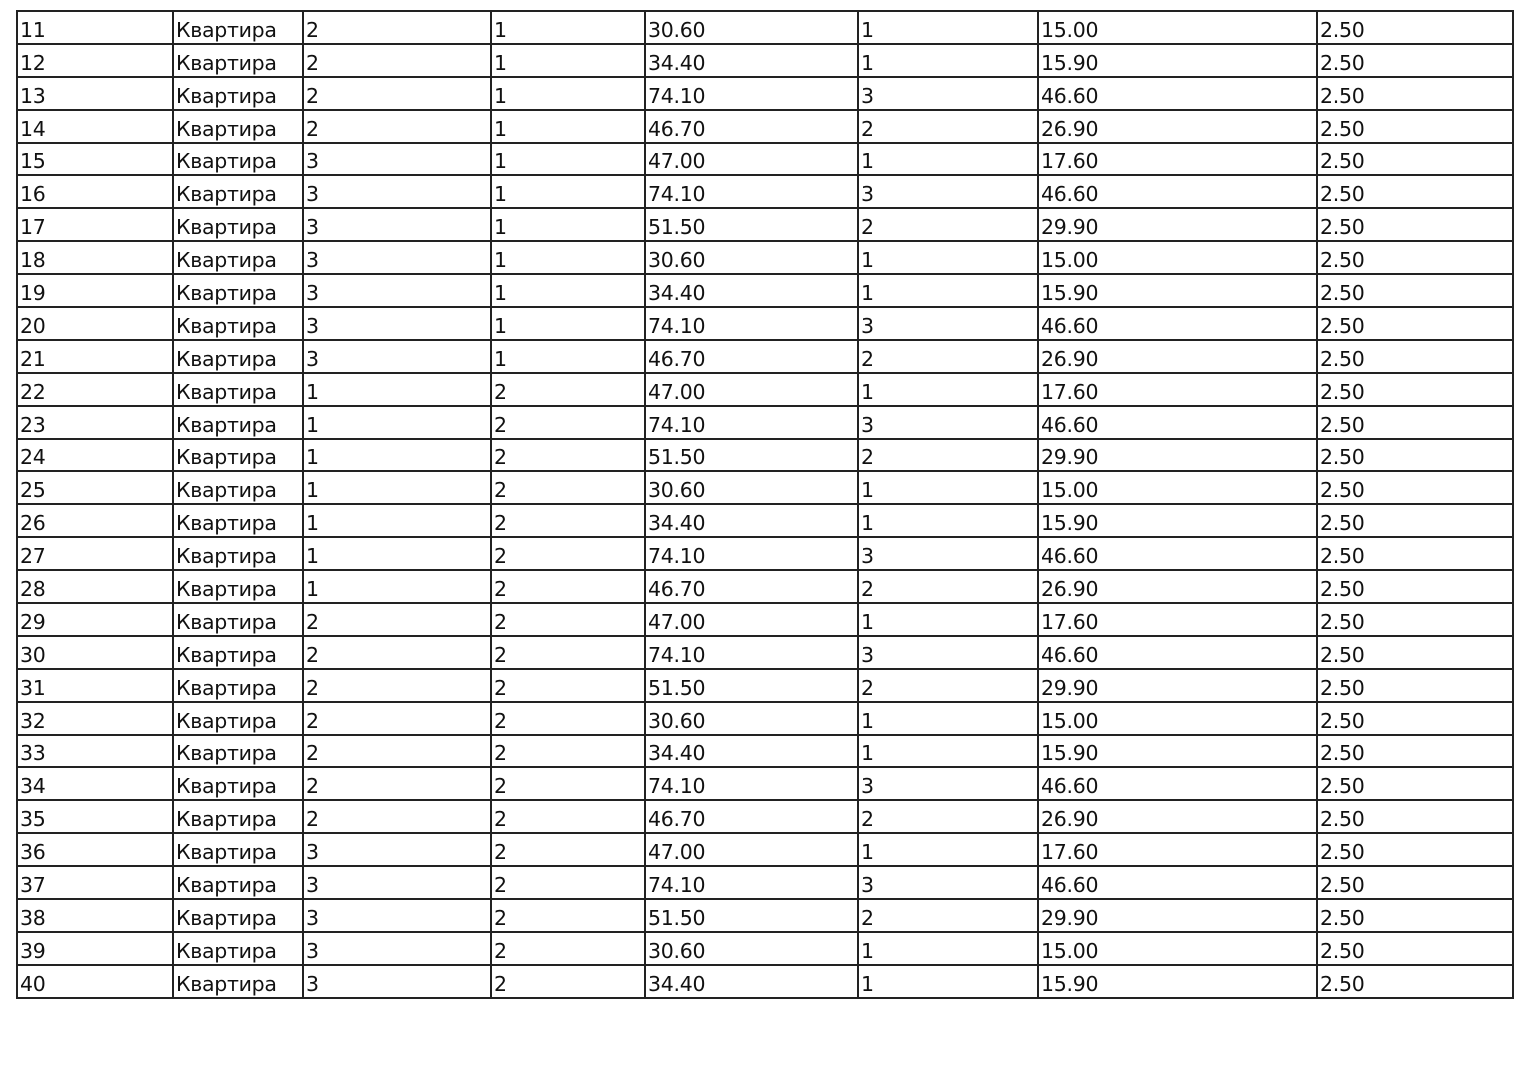 The width and height of the screenshot is (1528, 1080). Describe the element at coordinates (95, 751) in the screenshot. I see `cell-number: 33` at that location.